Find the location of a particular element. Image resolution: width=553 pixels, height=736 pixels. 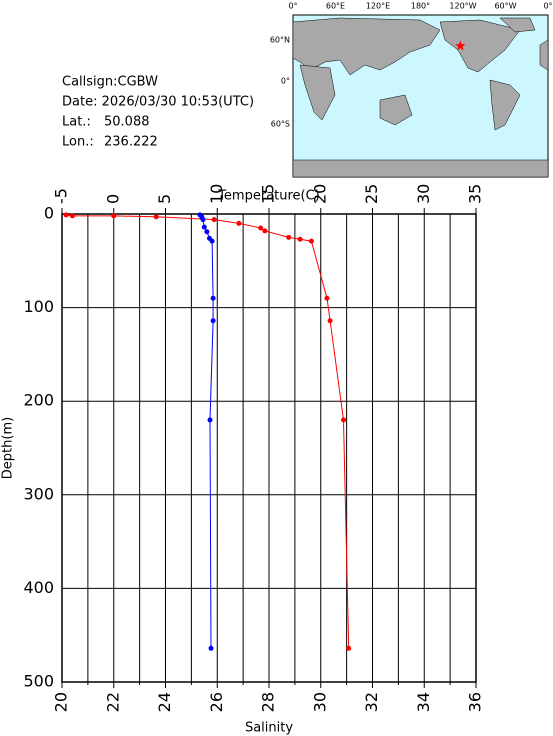

y-tick-label: 200 is located at coordinates (38, 400).